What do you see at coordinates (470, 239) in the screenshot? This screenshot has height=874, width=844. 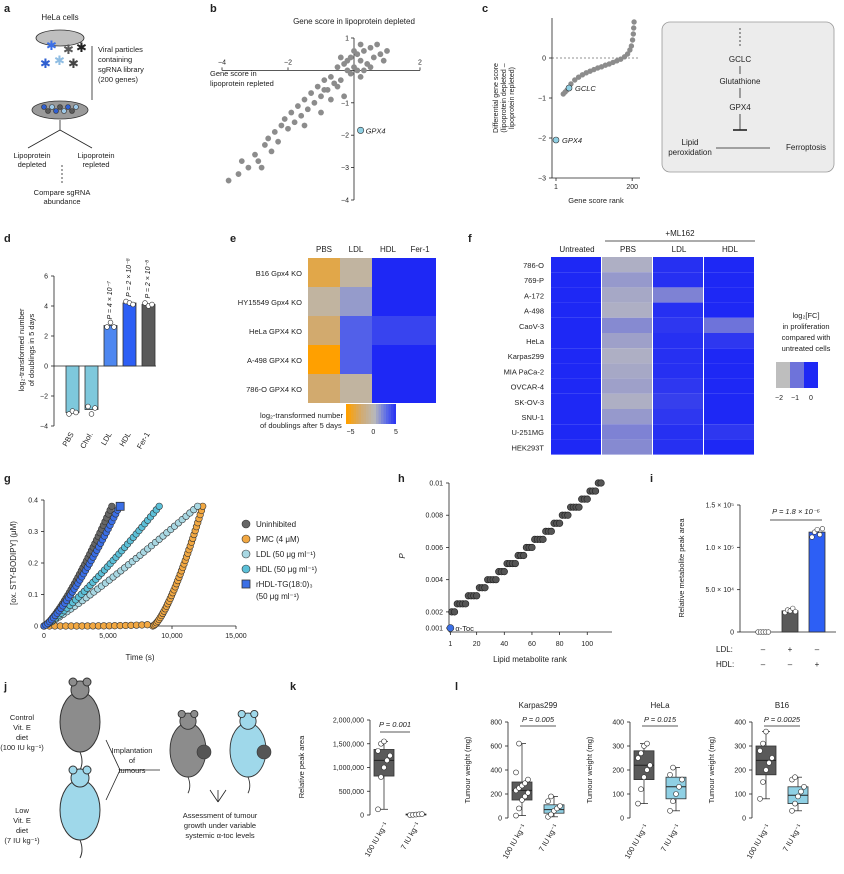 I see `panel-label-f: f` at bounding box center [470, 239].